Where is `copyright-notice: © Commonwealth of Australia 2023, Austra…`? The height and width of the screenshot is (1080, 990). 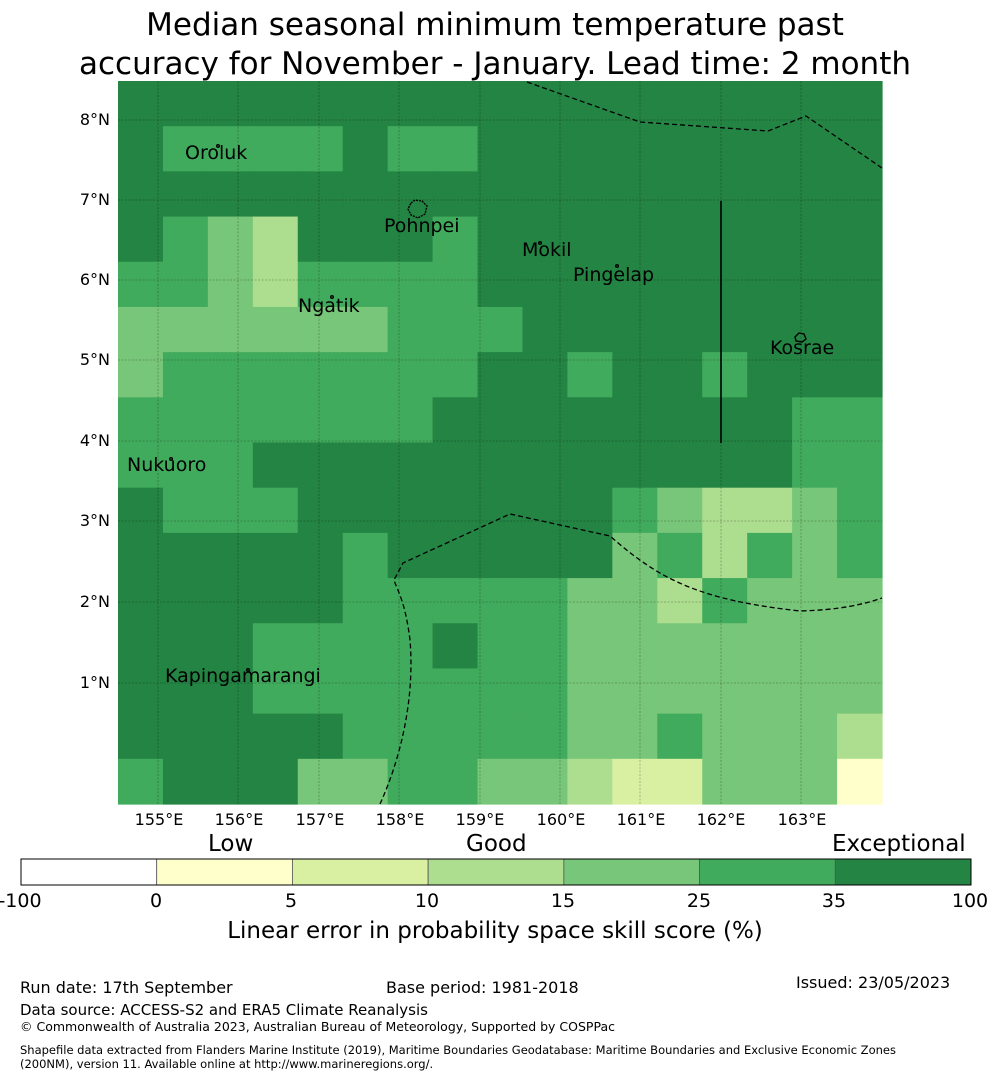 copyright-notice: © Commonwealth of Australia 2023, Austra… is located at coordinates (317, 1026).